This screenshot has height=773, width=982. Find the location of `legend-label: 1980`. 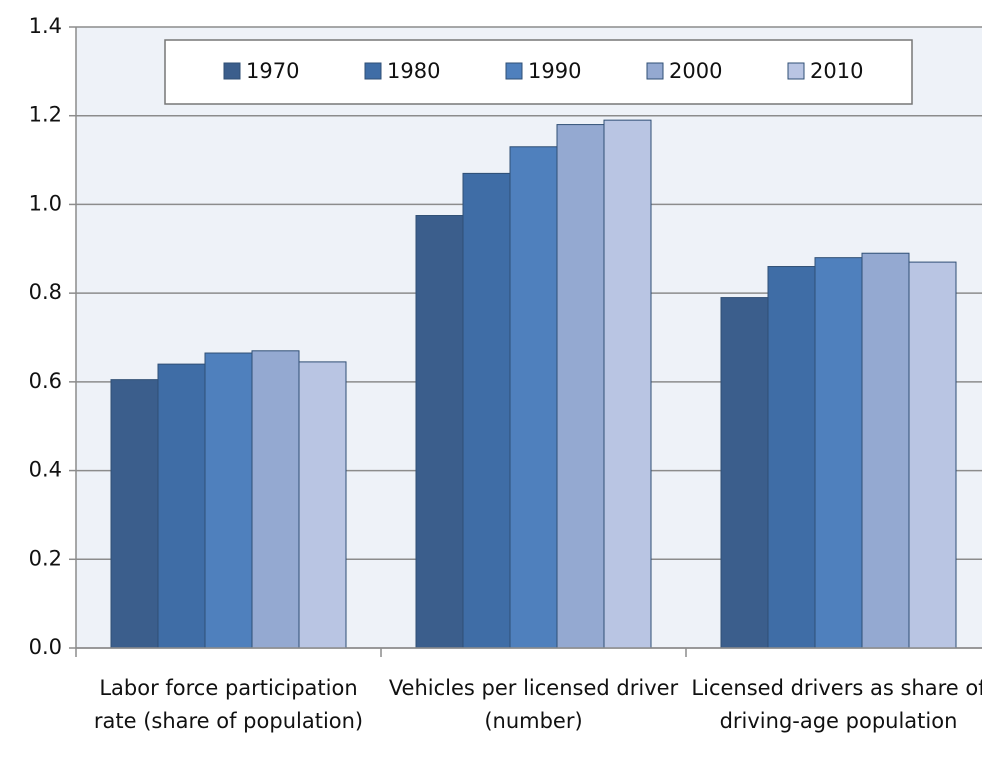

legend-label: 1980 is located at coordinates (413, 71).